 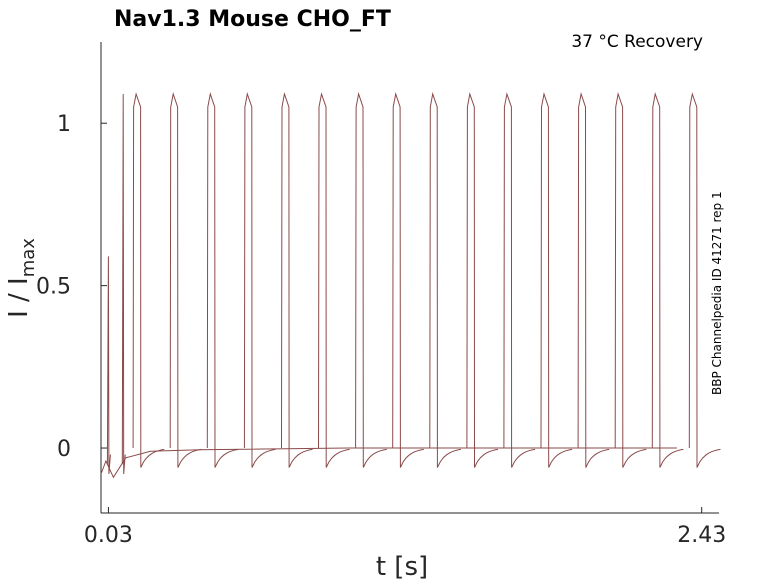 What do you see at coordinates (19, 297) in the screenshot?
I see `y-axis-label-main: I / I` at bounding box center [19, 297].